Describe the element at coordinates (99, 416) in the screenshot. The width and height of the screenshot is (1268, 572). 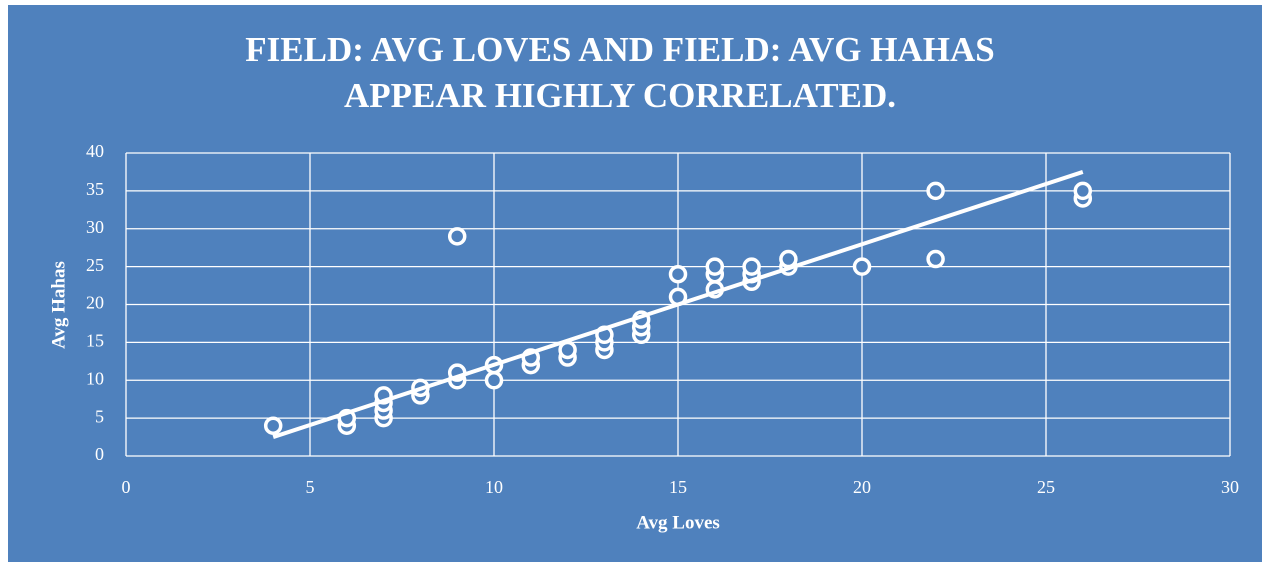
I see `y-tick-label: 5` at that location.